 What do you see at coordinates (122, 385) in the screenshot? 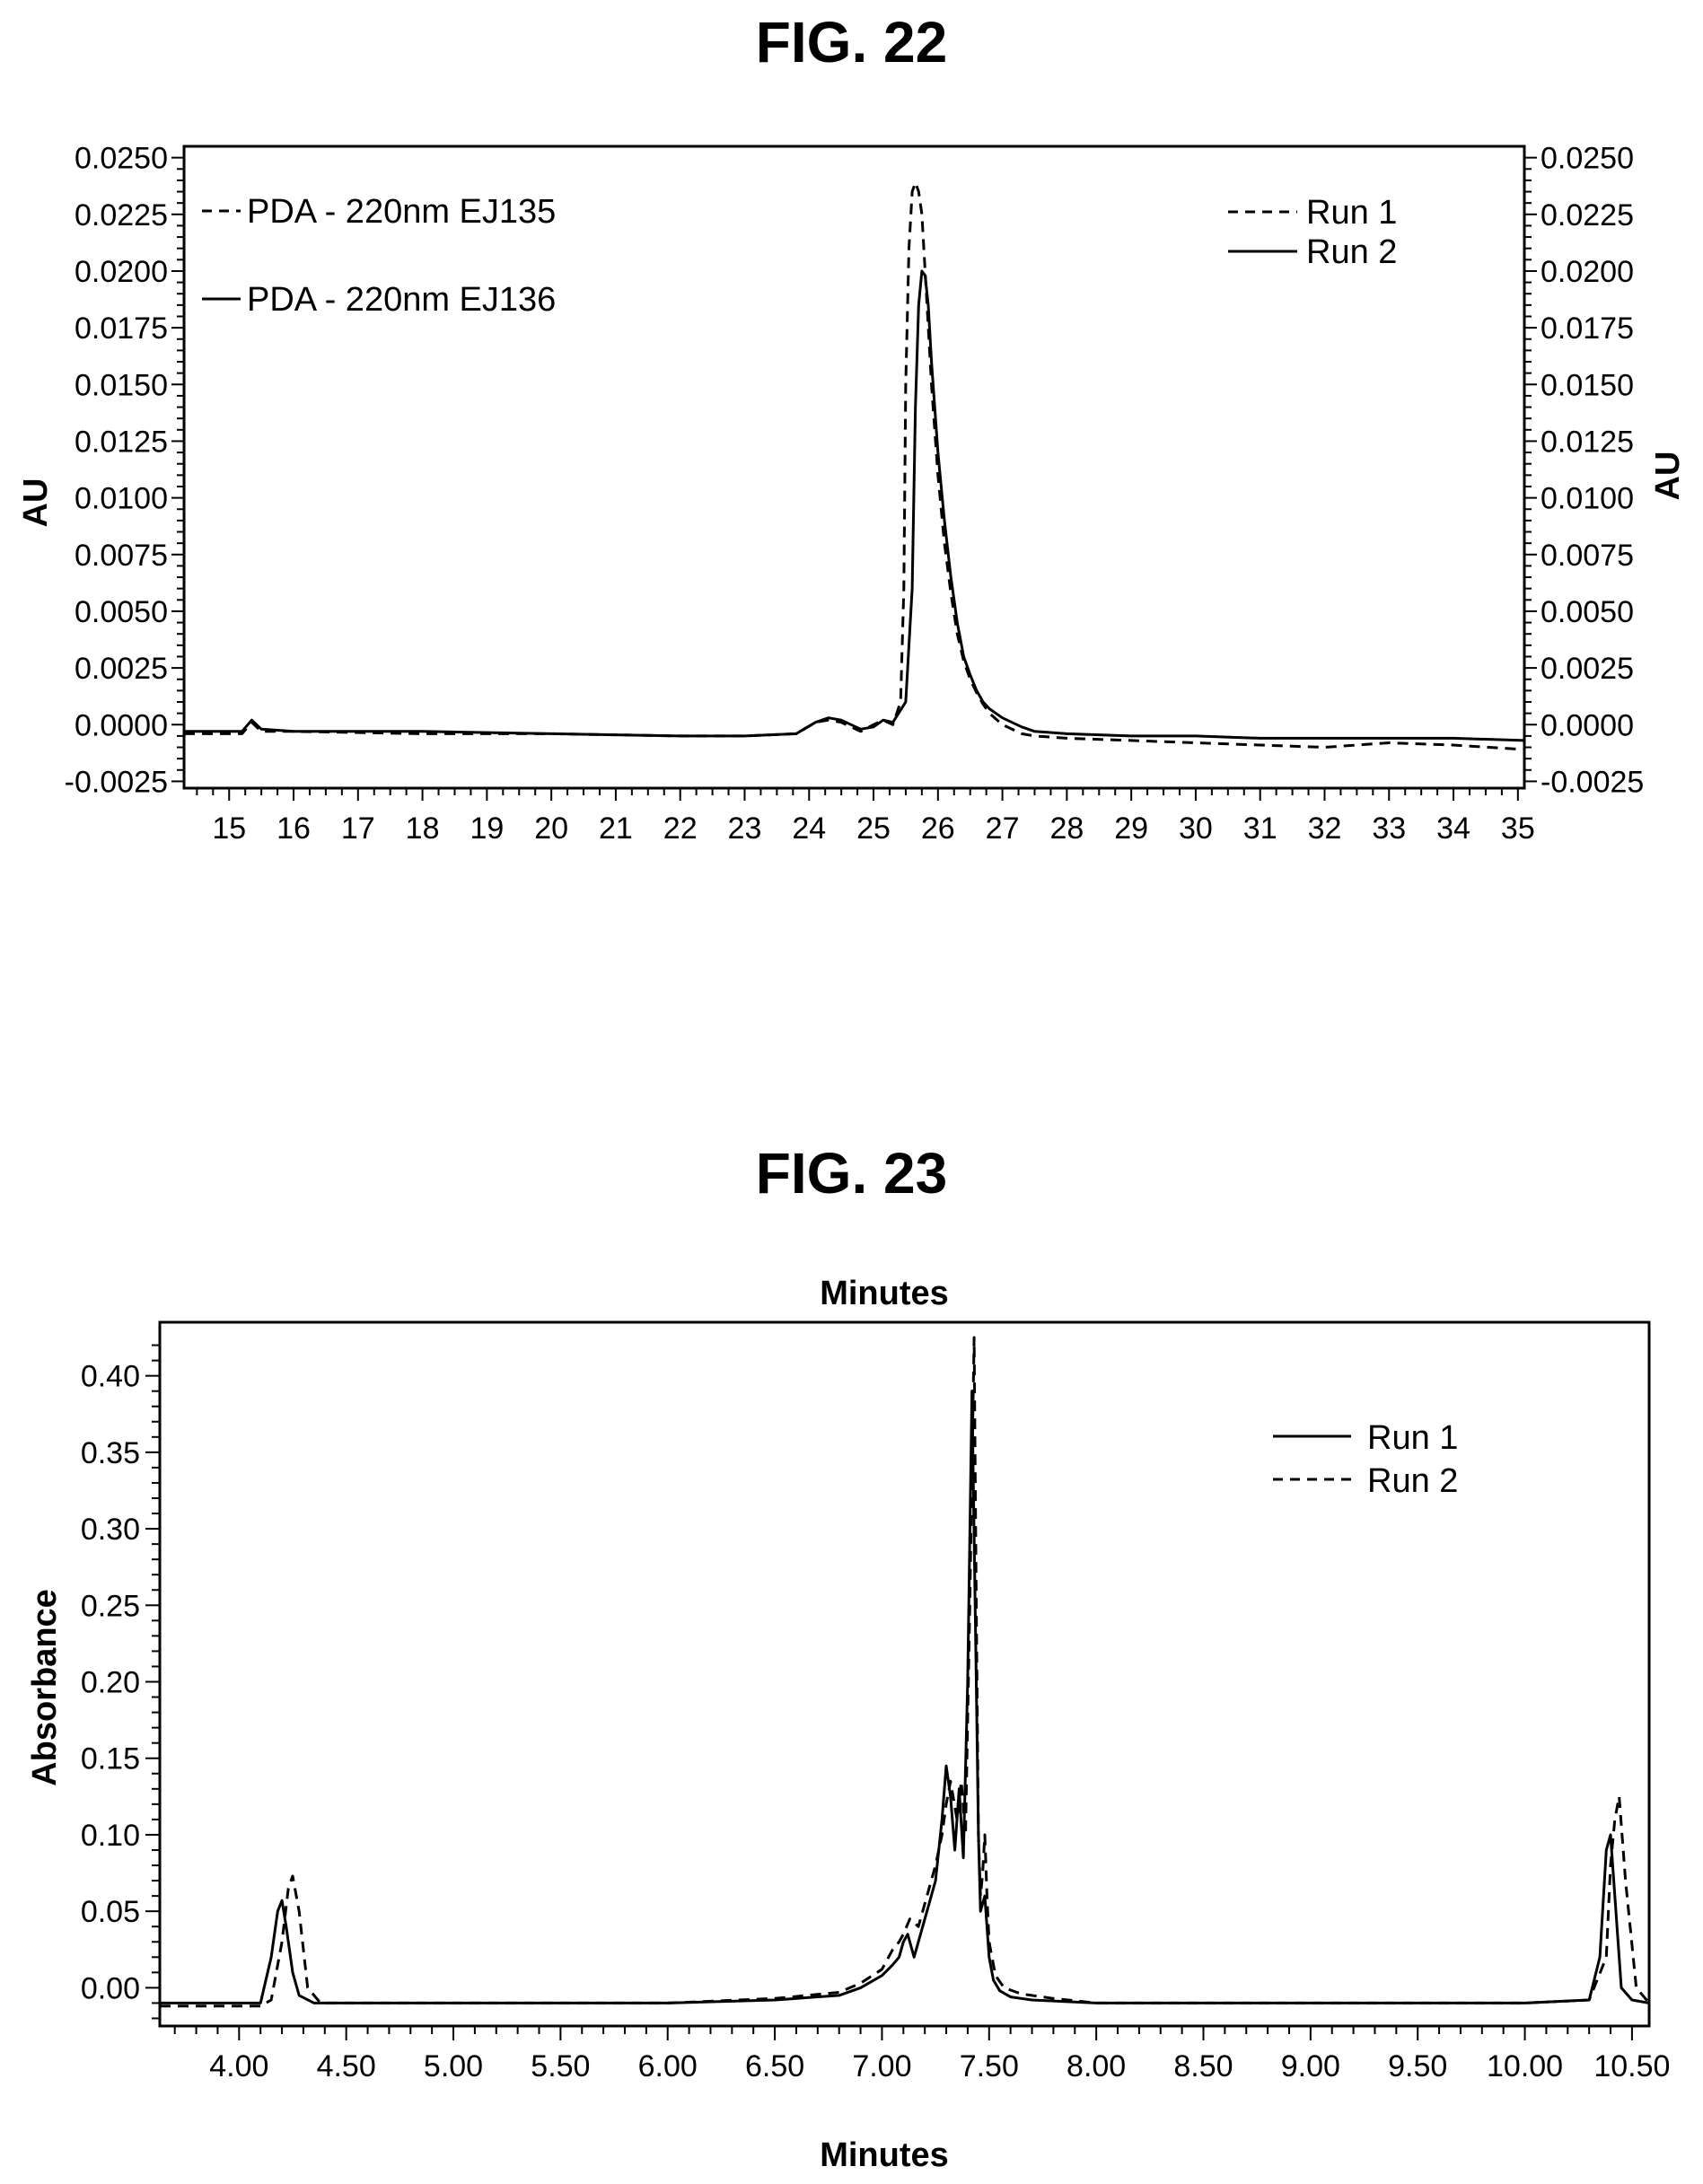
I see `fig22-y-left-tick-label: 0.0150` at bounding box center [122, 385].